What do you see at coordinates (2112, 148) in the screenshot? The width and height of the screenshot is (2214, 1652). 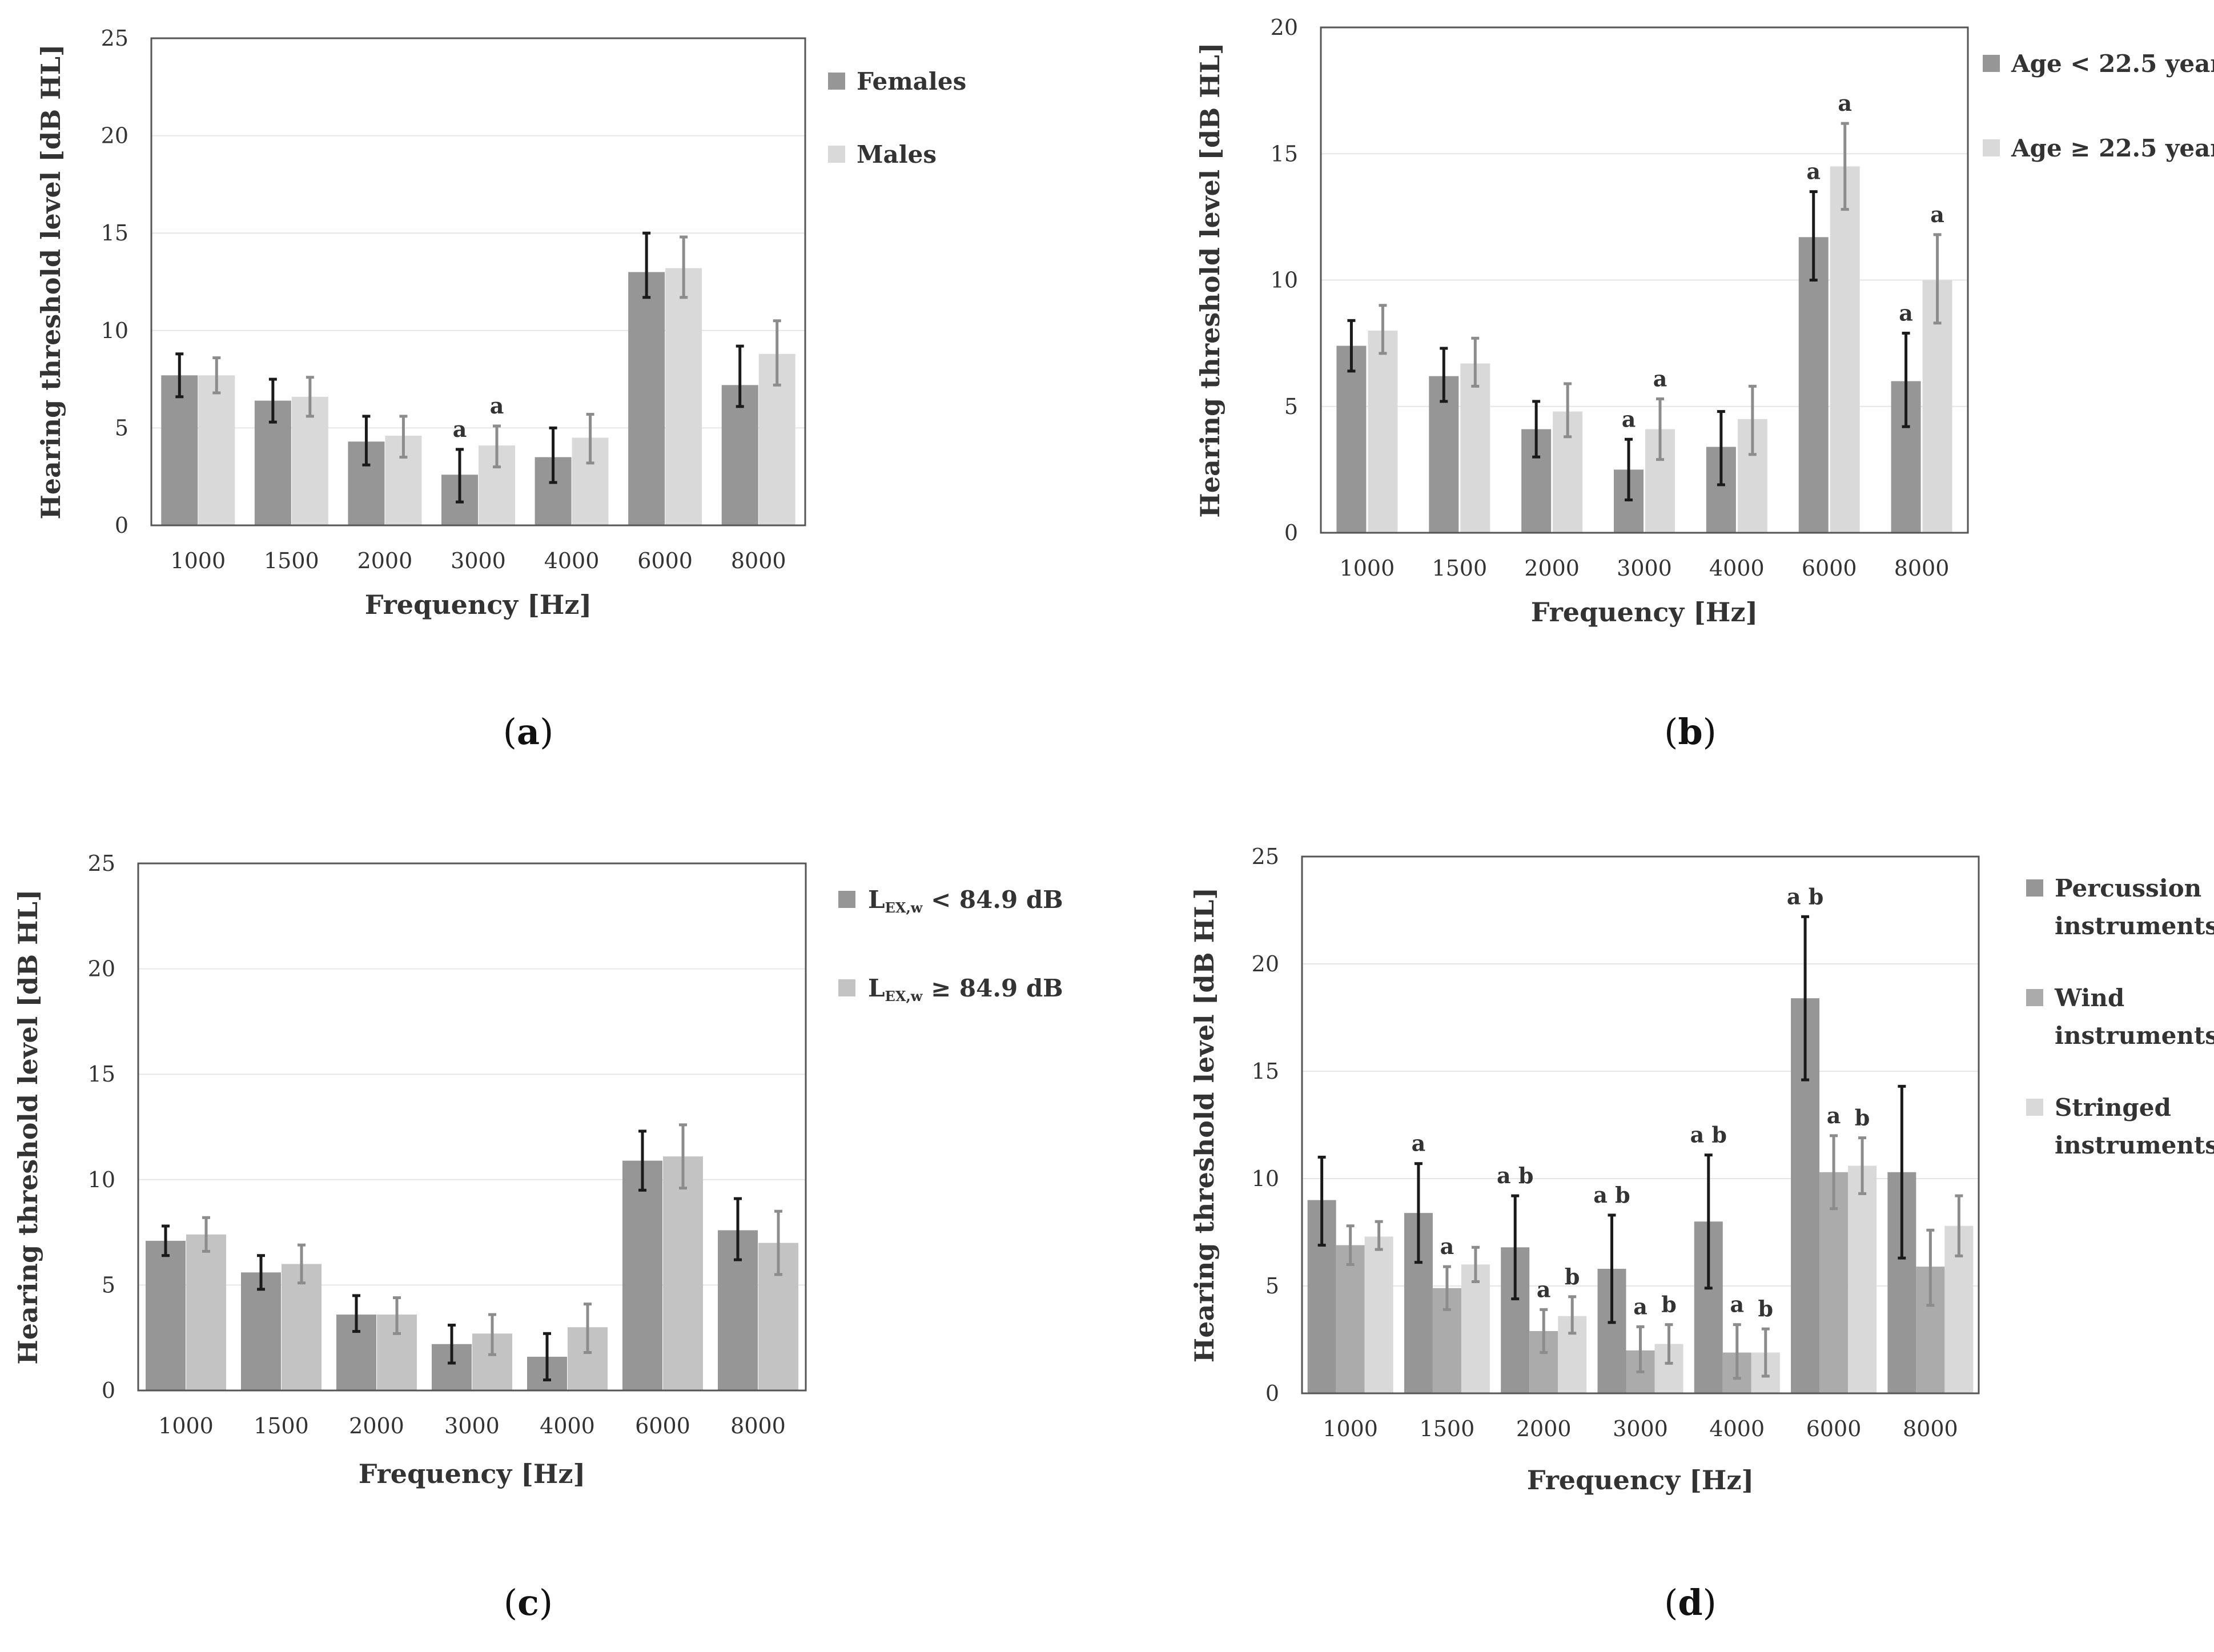 I see `legend-label: Age ≥ 22.5 years` at bounding box center [2112, 148].